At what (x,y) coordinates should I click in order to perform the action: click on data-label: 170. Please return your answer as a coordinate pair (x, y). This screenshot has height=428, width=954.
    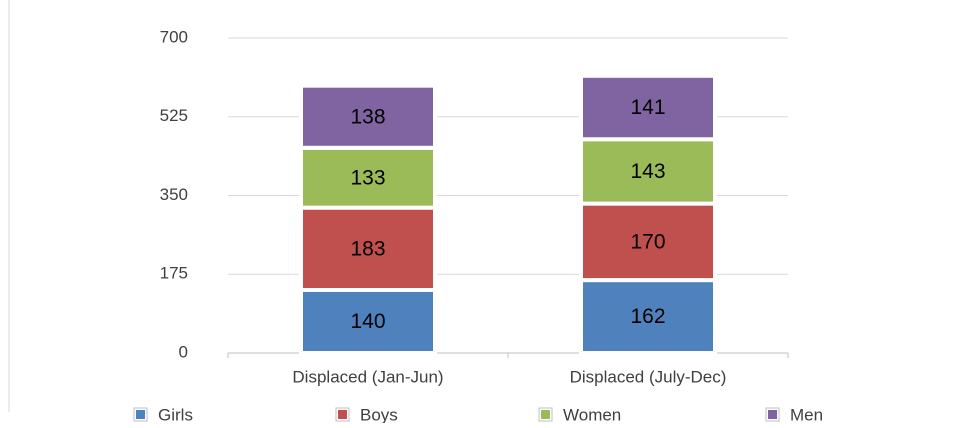
    Looking at the image, I should click on (647, 241).